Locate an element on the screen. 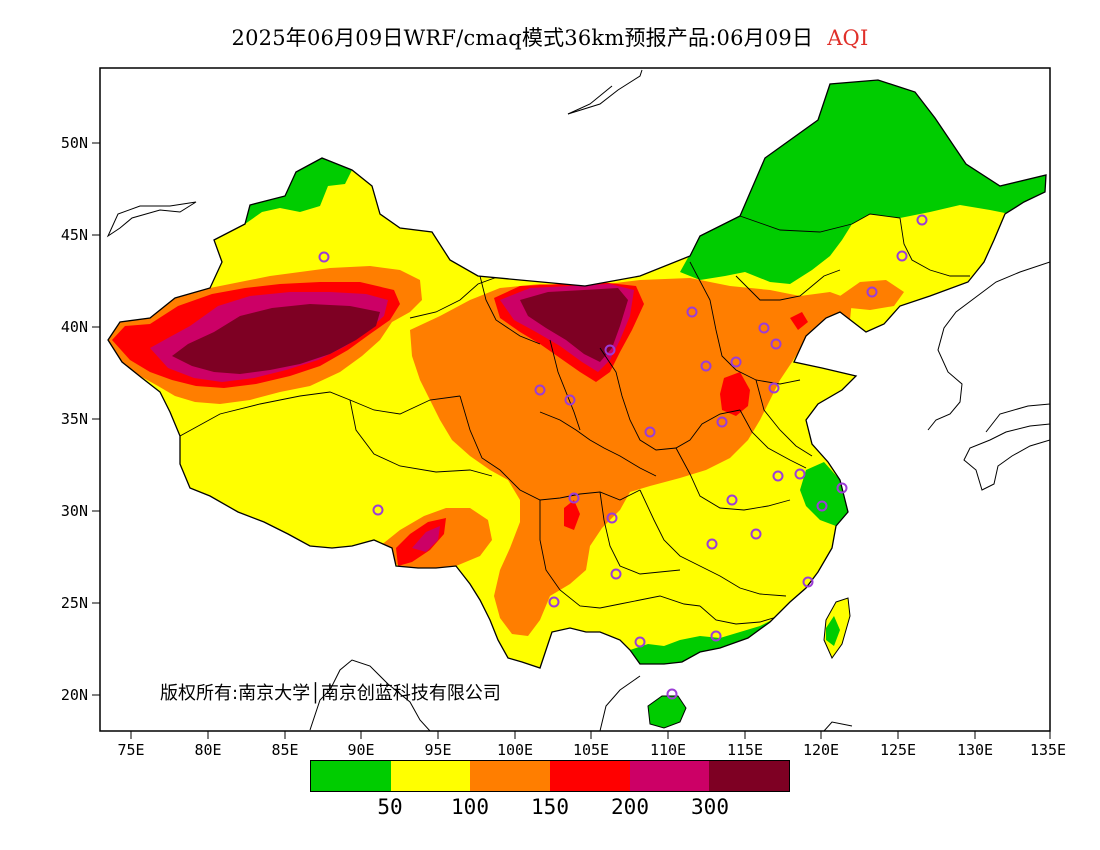  lon-label: 135E is located at coordinates (1048, 750).